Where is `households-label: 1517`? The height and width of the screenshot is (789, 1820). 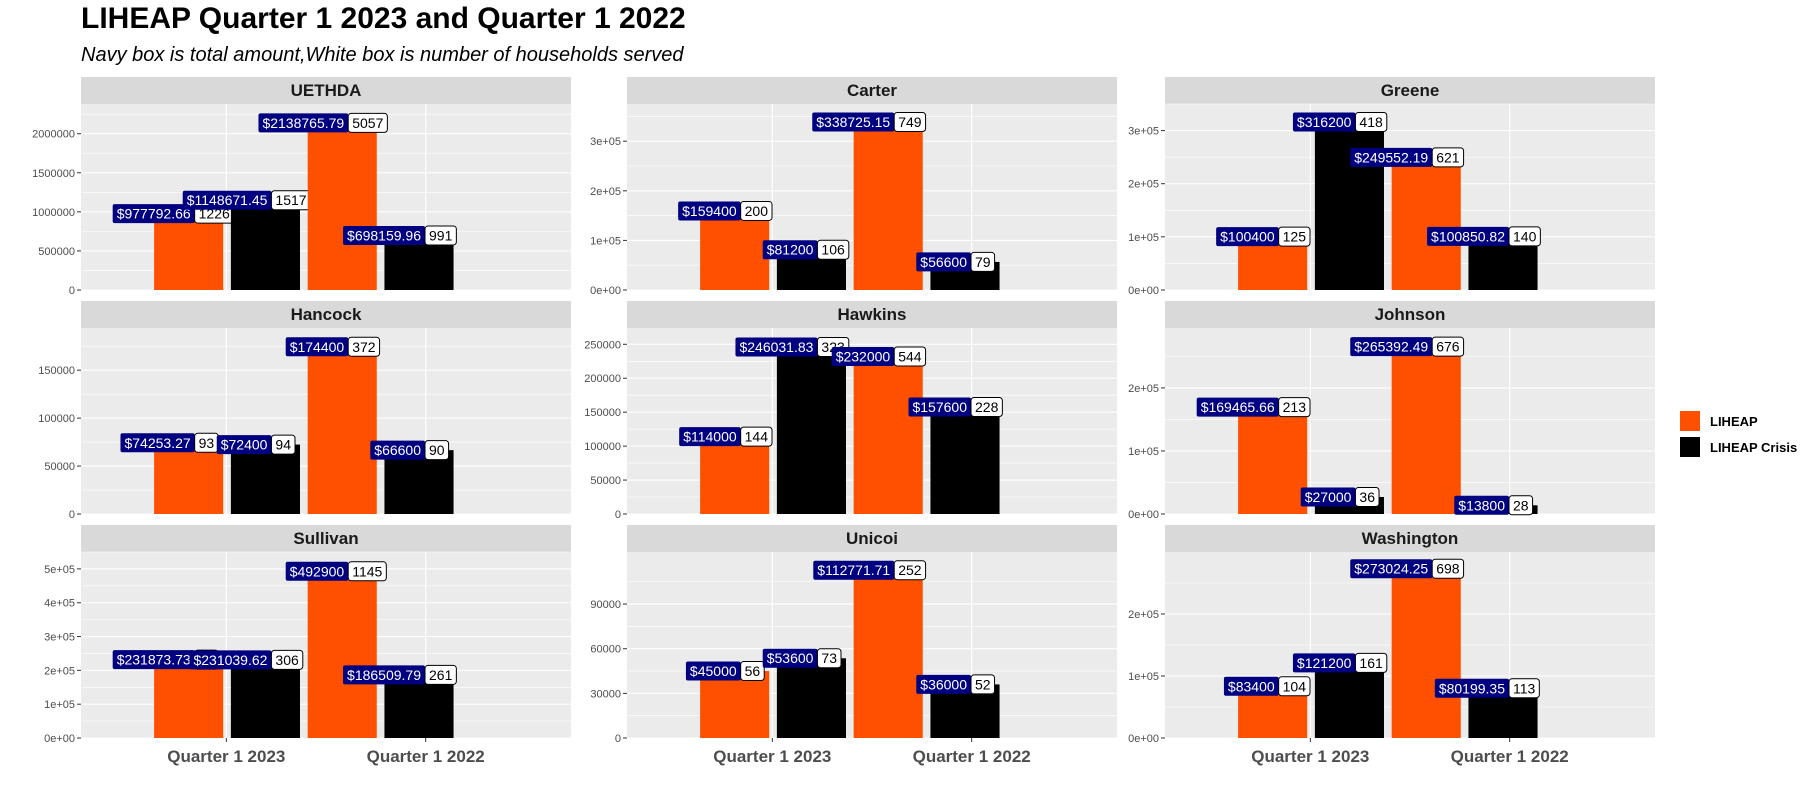
households-label: 1517 is located at coordinates (290, 200).